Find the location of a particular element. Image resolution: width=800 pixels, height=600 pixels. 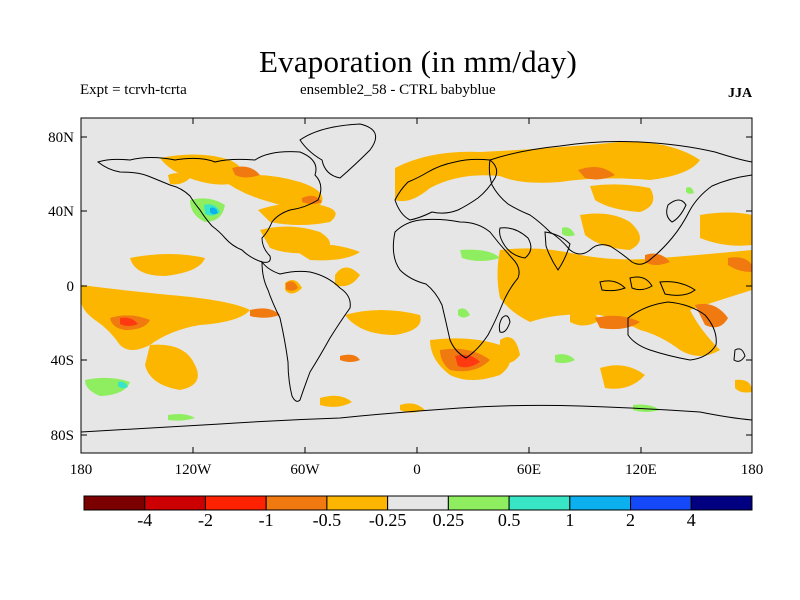

lat-label: 0 is located at coordinates (71, 287).